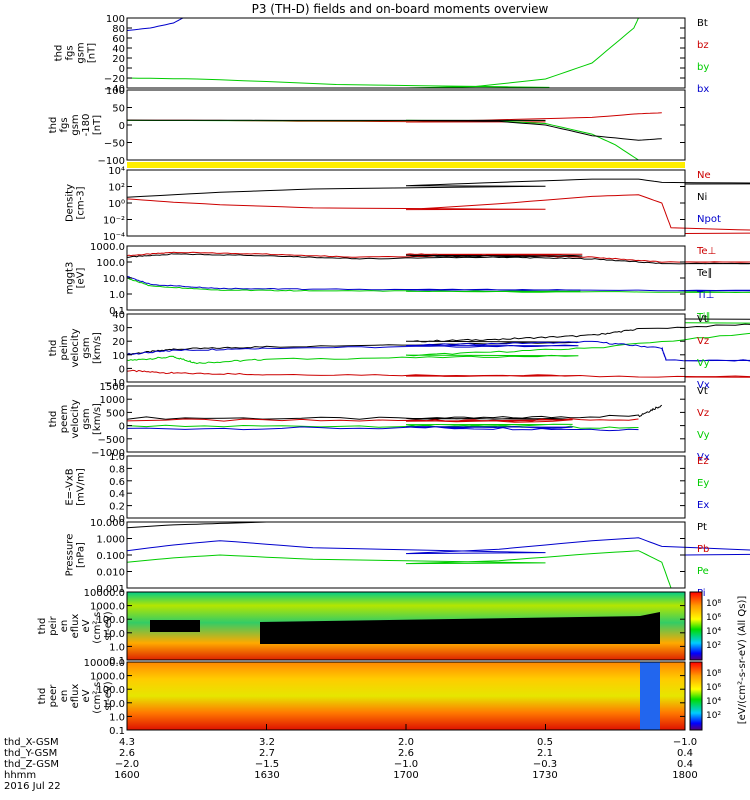 This screenshot has height=800, width=750. I want to click on legend-entry: Ti⊥, so click(705, 295).